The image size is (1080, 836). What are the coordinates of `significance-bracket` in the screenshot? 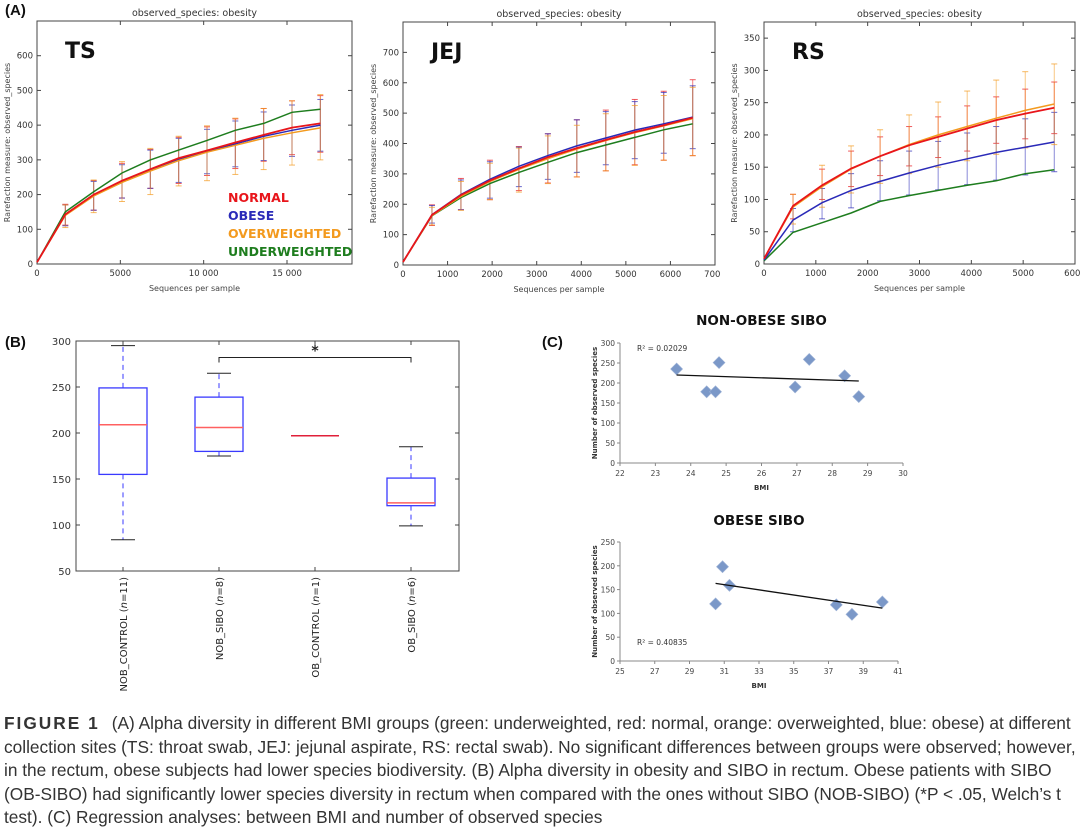 It's located at (315, 360).